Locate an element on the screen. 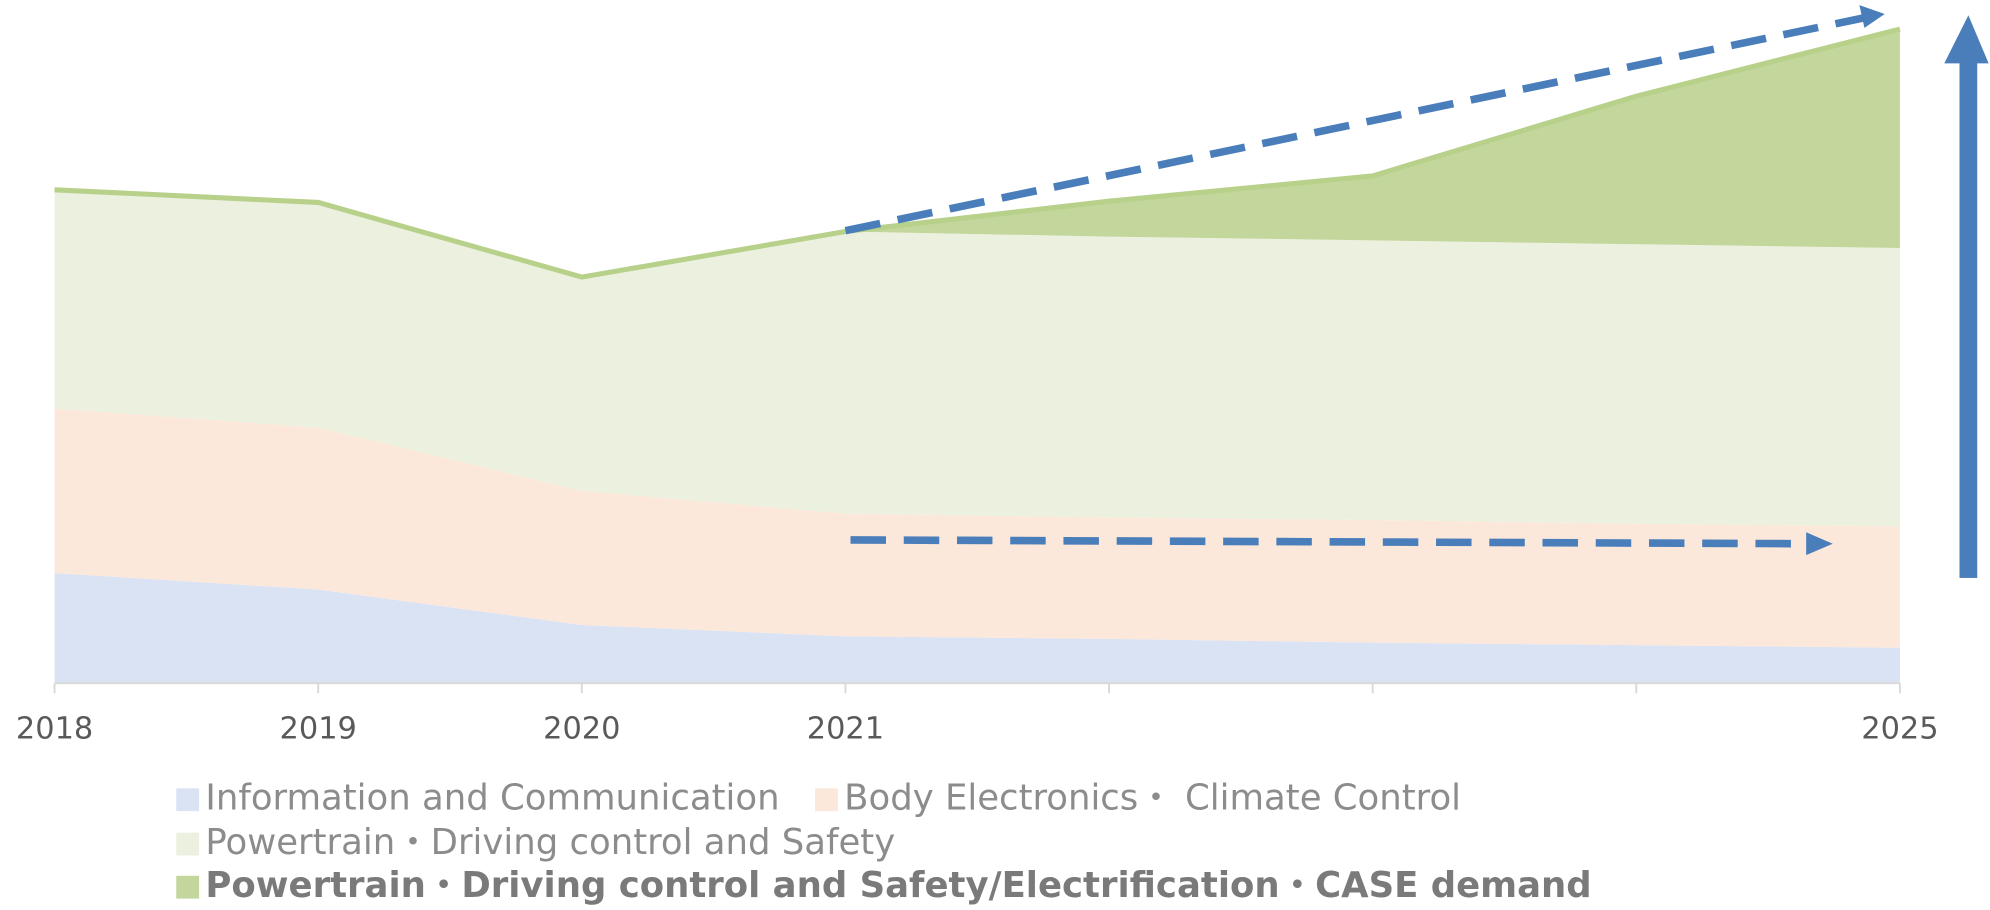 The height and width of the screenshot is (910, 1990). x-tick-label: 2020 is located at coordinates (581, 729).